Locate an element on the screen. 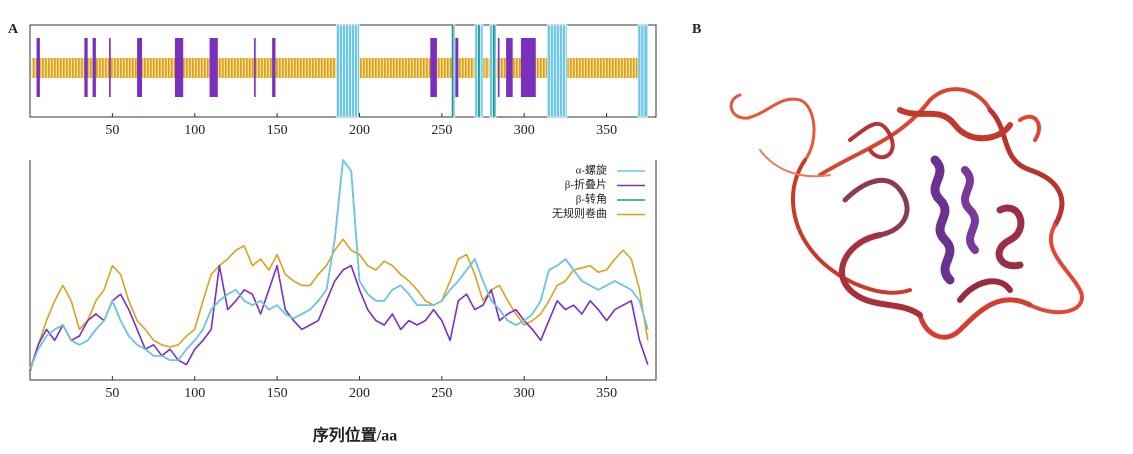 The width and height of the screenshot is (1133, 454). legend-label: α-螺旋 is located at coordinates (591, 170).